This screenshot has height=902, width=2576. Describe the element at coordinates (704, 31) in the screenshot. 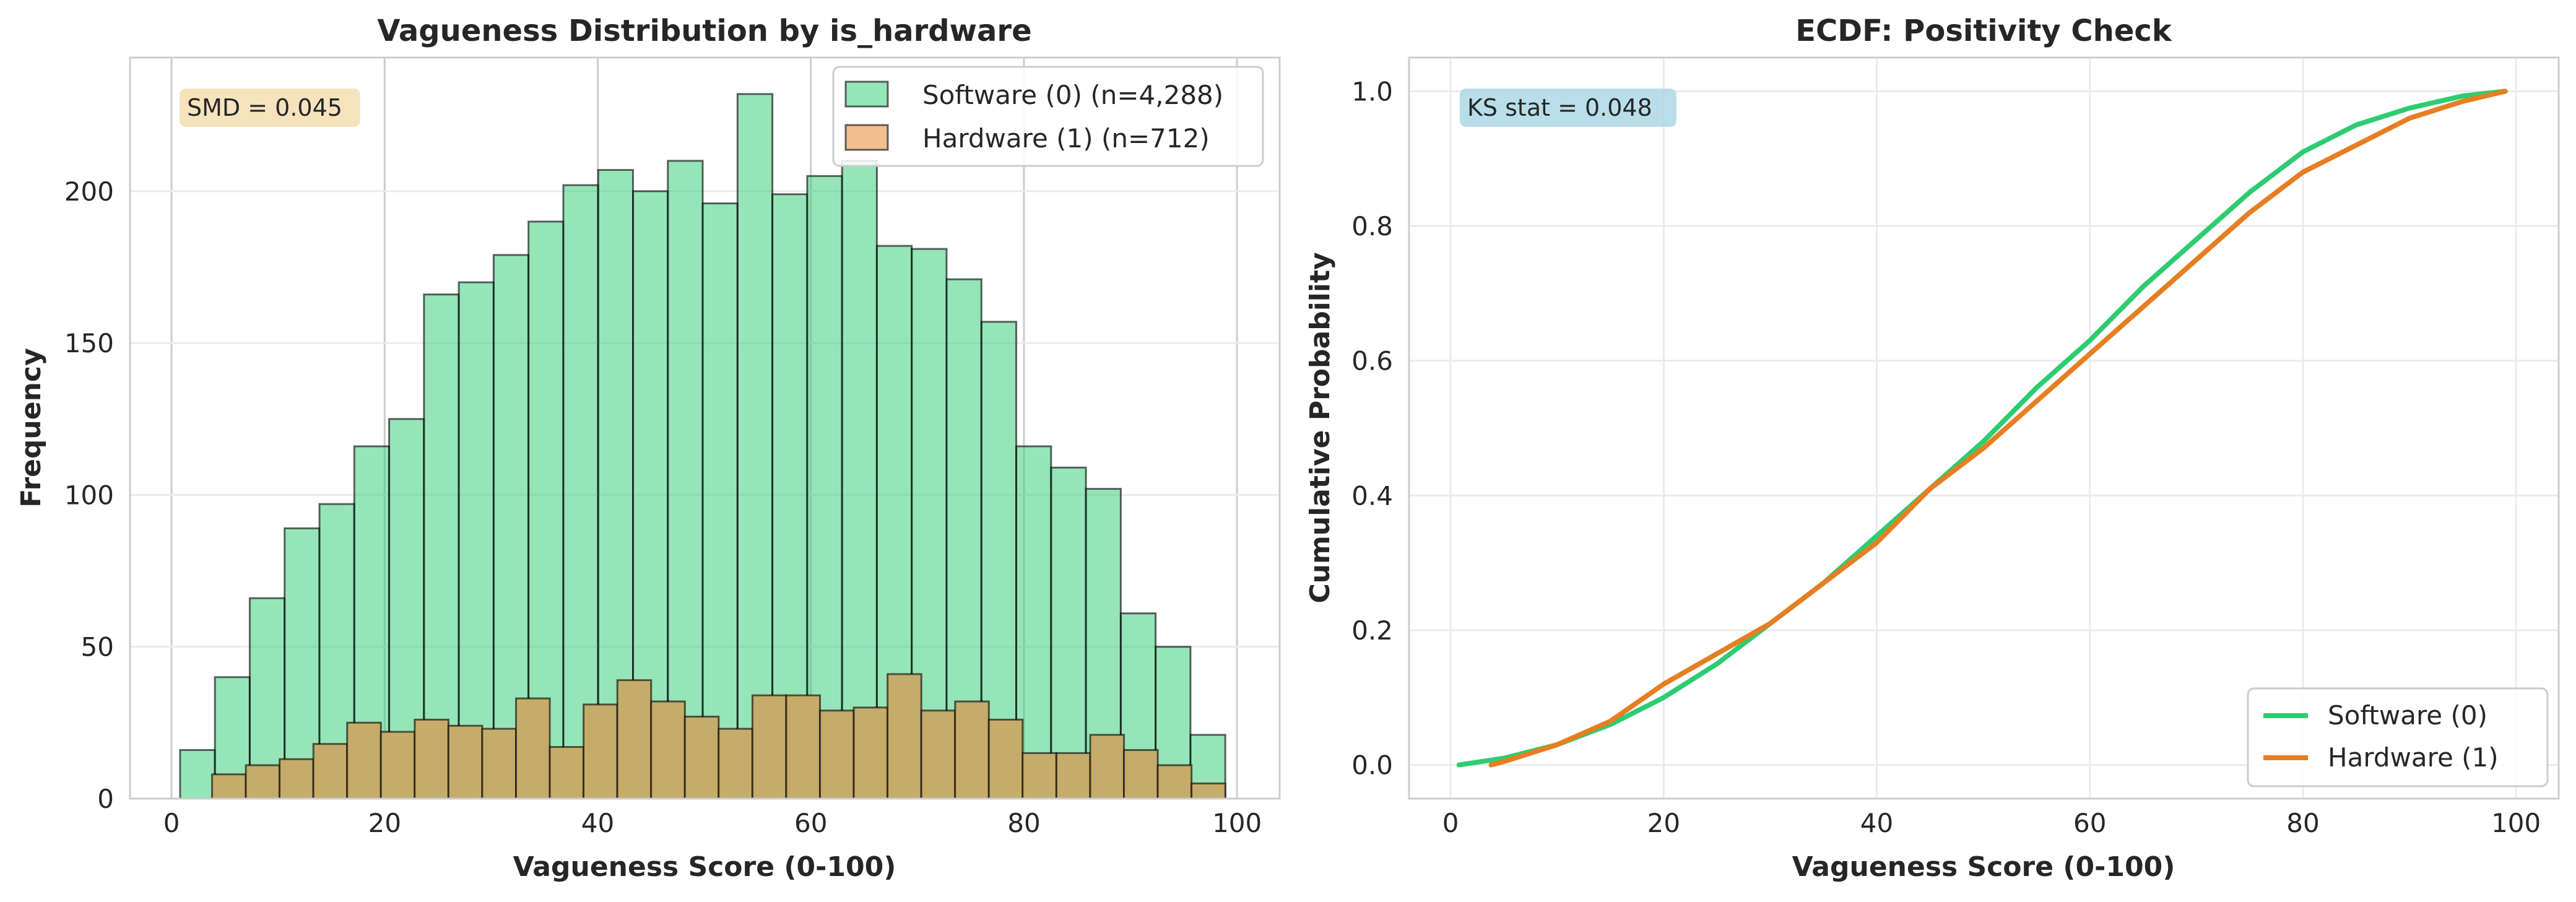

I see `histogram-title: Vagueness Distribution by is_hardware` at that location.